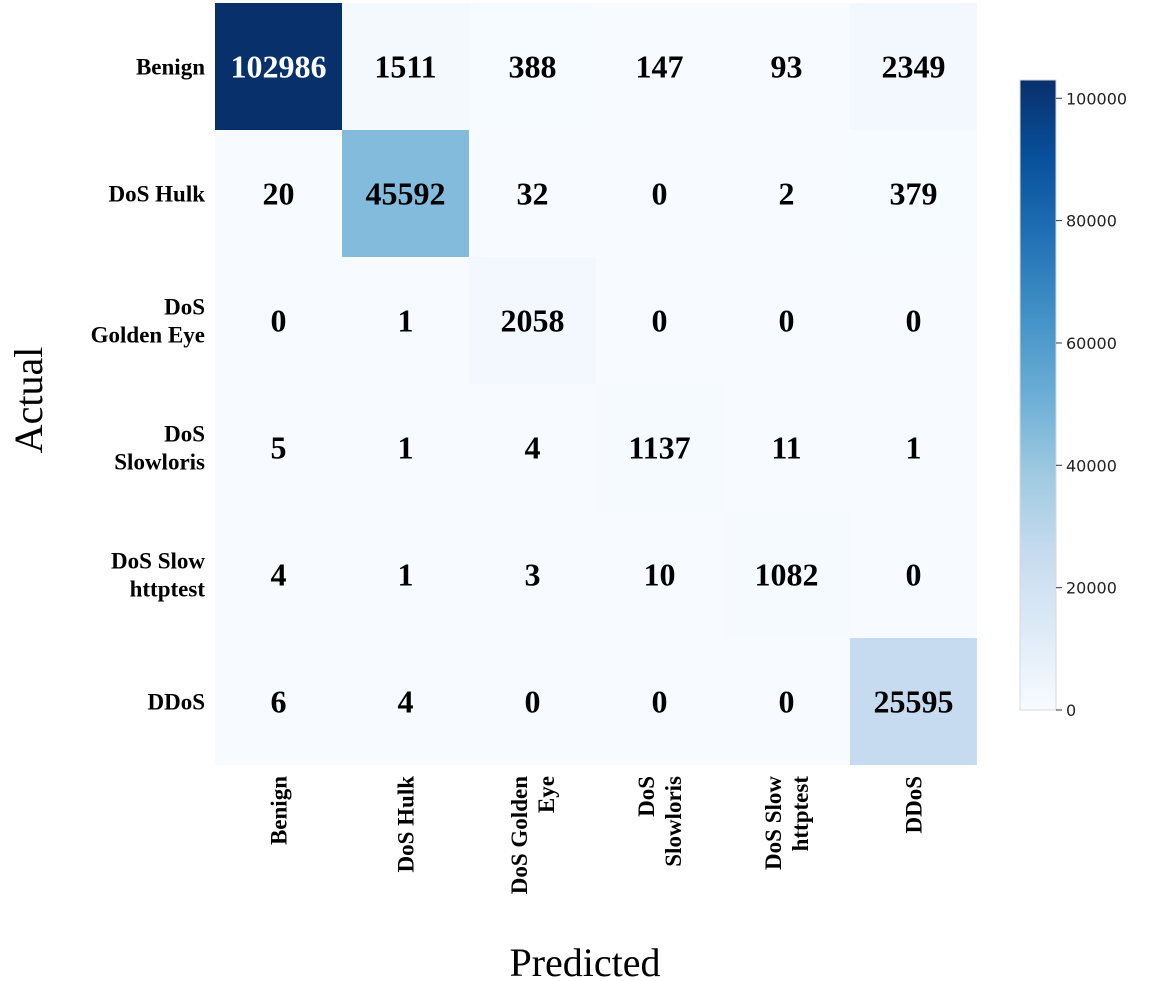  What do you see at coordinates (158, 575) in the screenshot?
I see `y-tick-label-4: DoS Slow httptest` at bounding box center [158, 575].